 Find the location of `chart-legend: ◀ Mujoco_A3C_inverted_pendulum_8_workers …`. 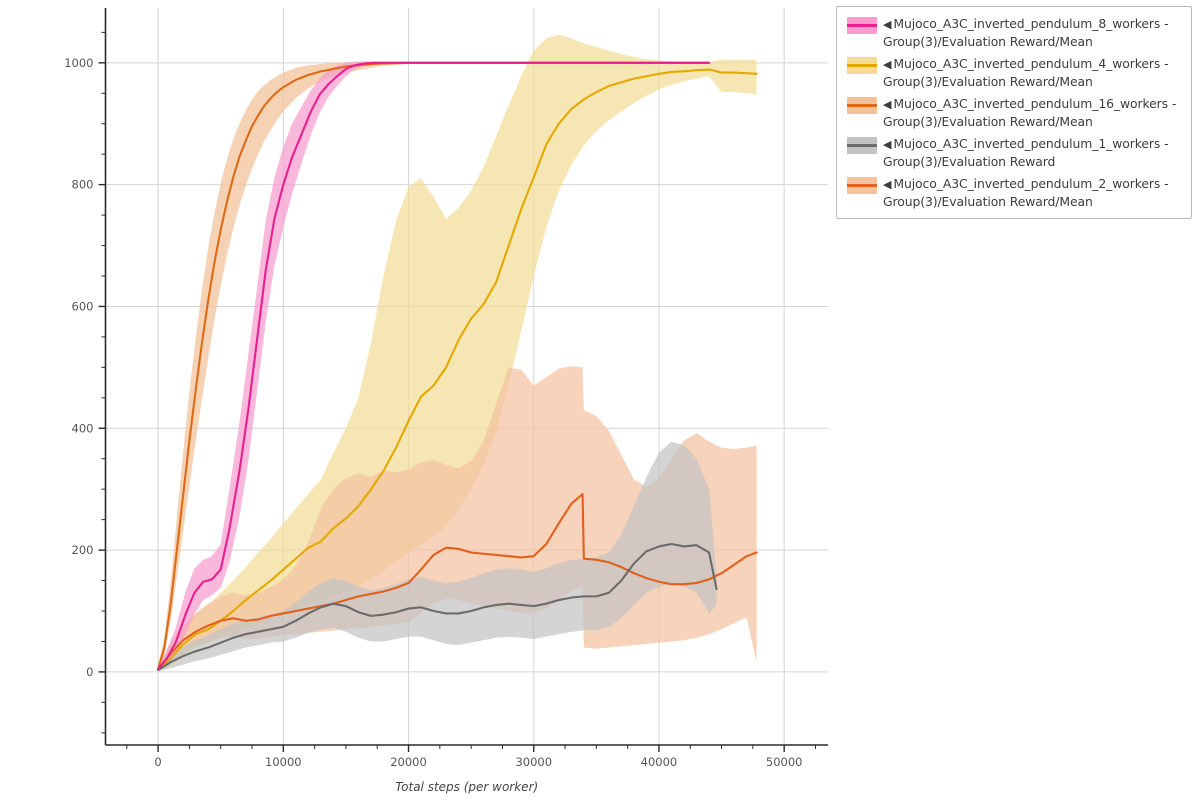

chart-legend: ◀ Mujoco_A3C_inverted_pendulum_8_workers … is located at coordinates (1014, 112).